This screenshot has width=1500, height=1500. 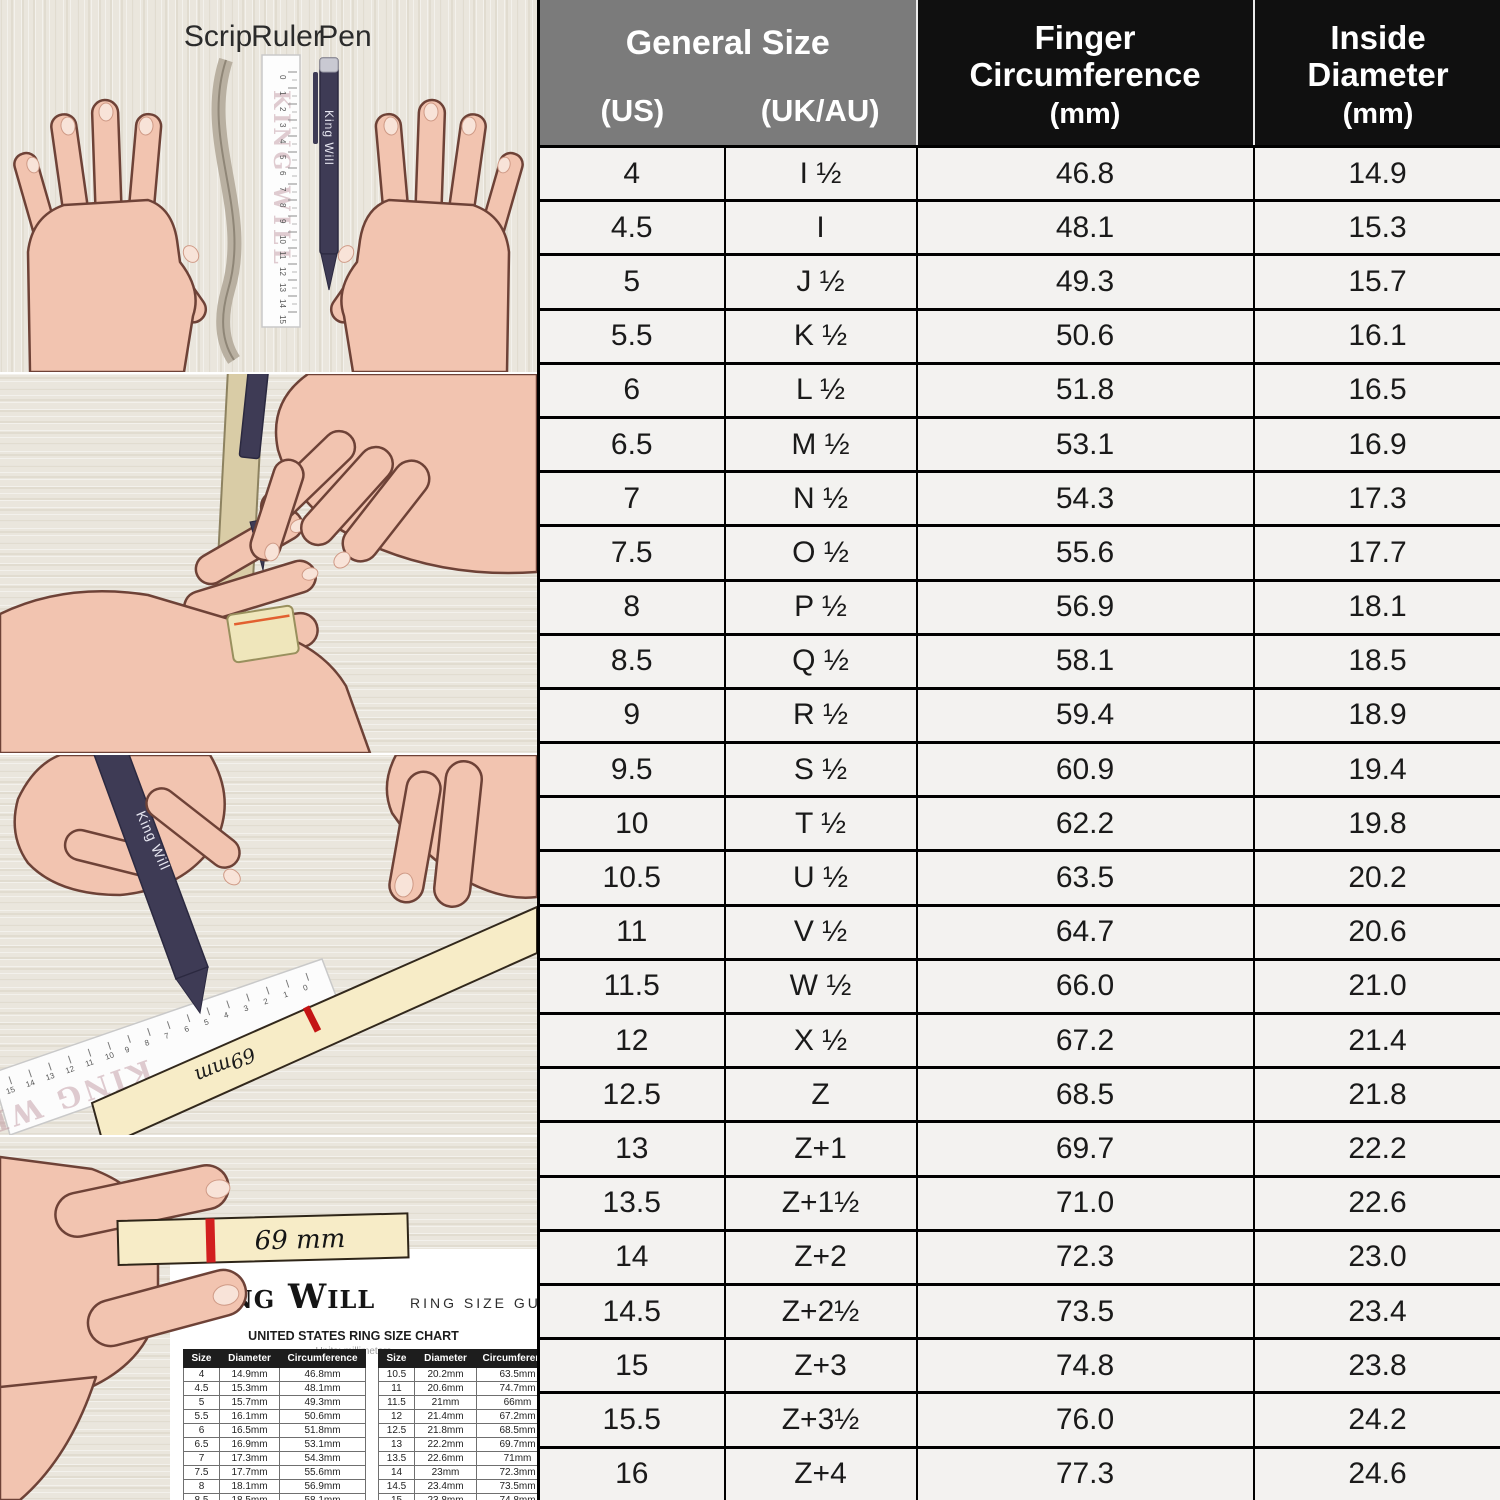 I want to click on mini-table-cell: 53.1mm, so click(x=322, y=1444).